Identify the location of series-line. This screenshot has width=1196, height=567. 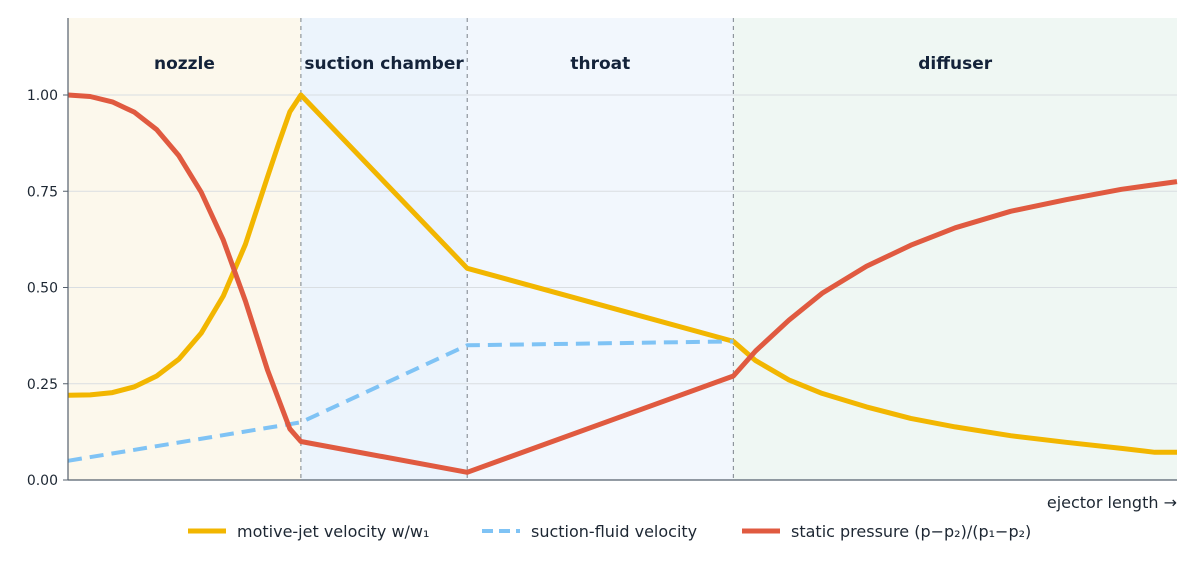
(400, 401).